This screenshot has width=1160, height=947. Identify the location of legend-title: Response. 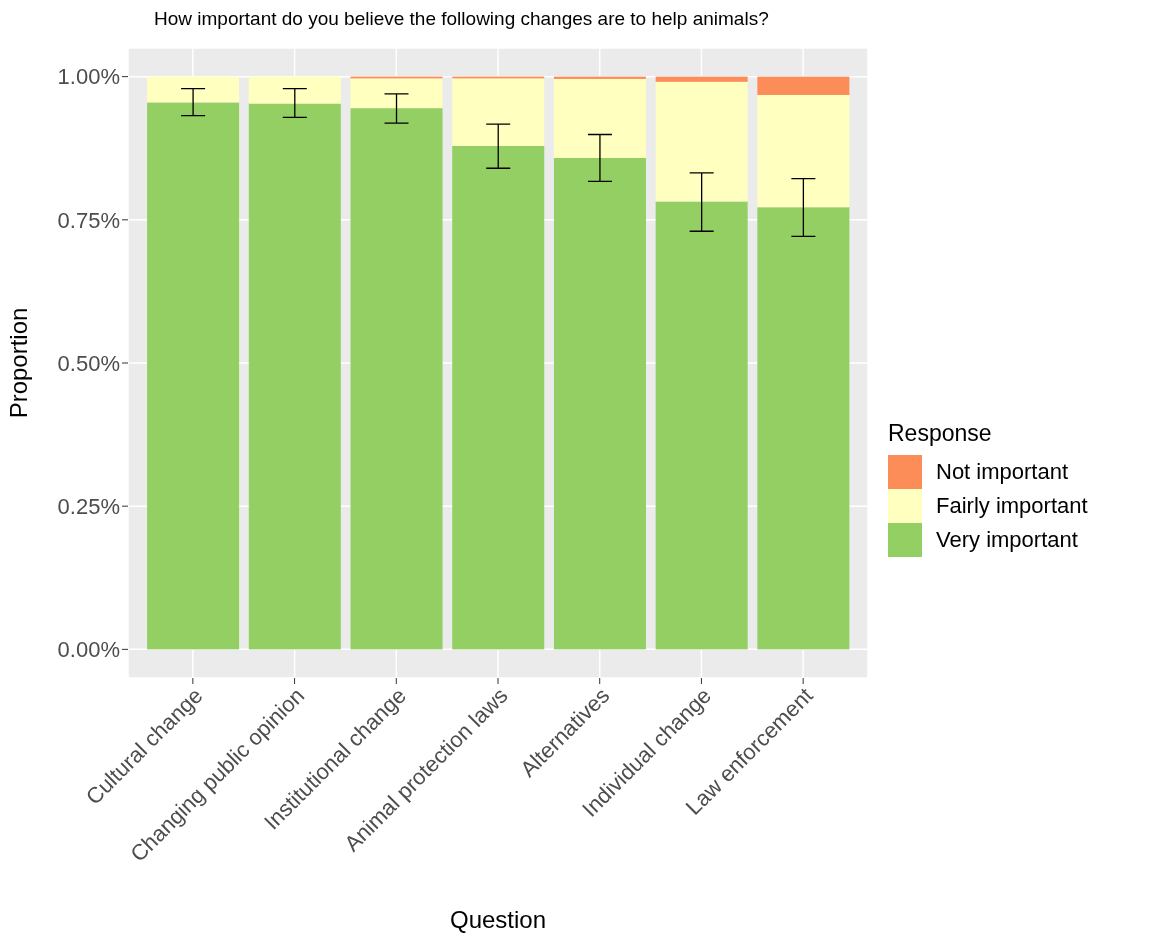
(940, 433).